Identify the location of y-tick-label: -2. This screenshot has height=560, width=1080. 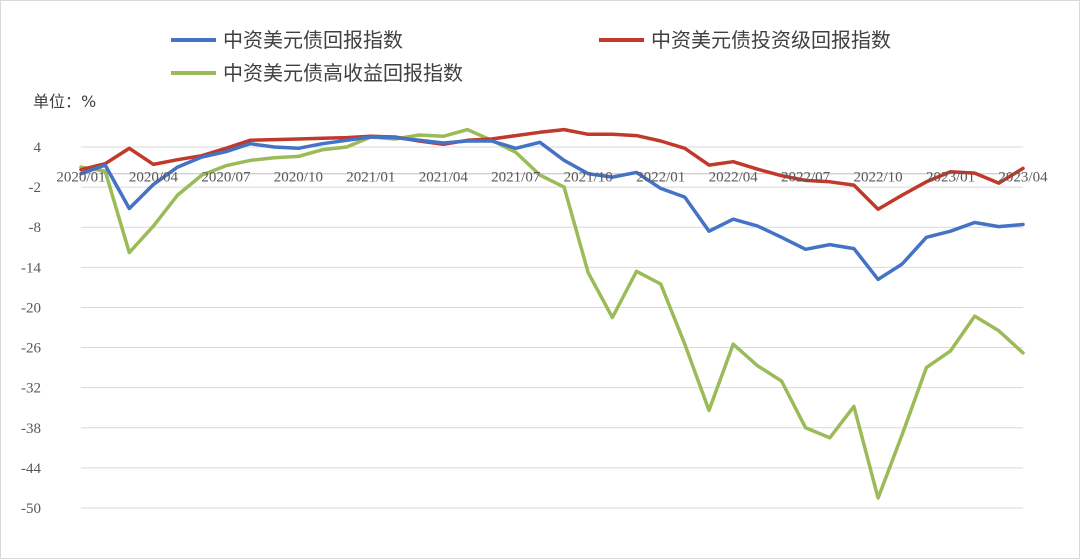
(35, 188).